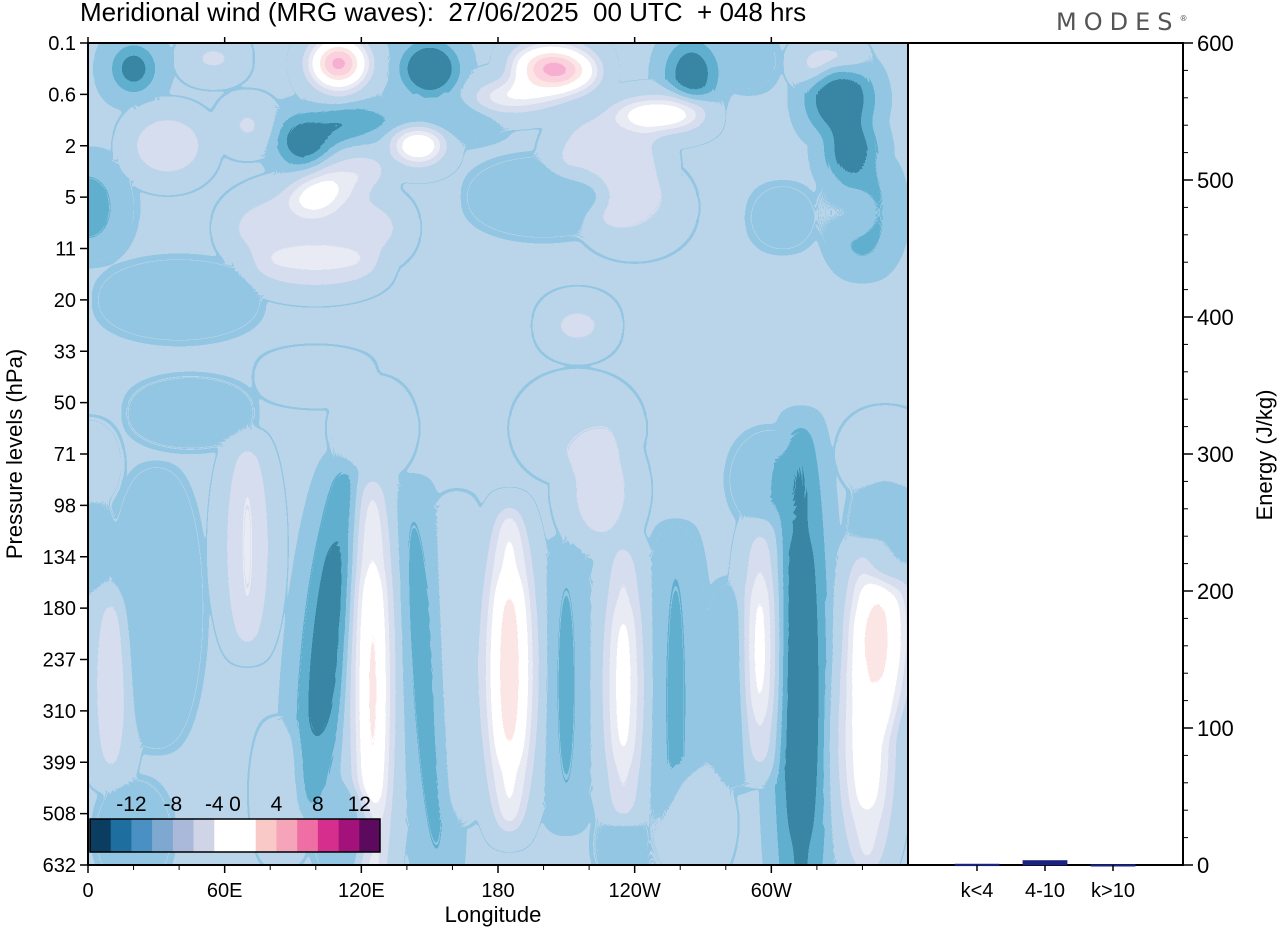 Image resolution: width=1280 pixels, height=930 pixels. I want to click on colorbar-label-1: -8, so click(173, 804).